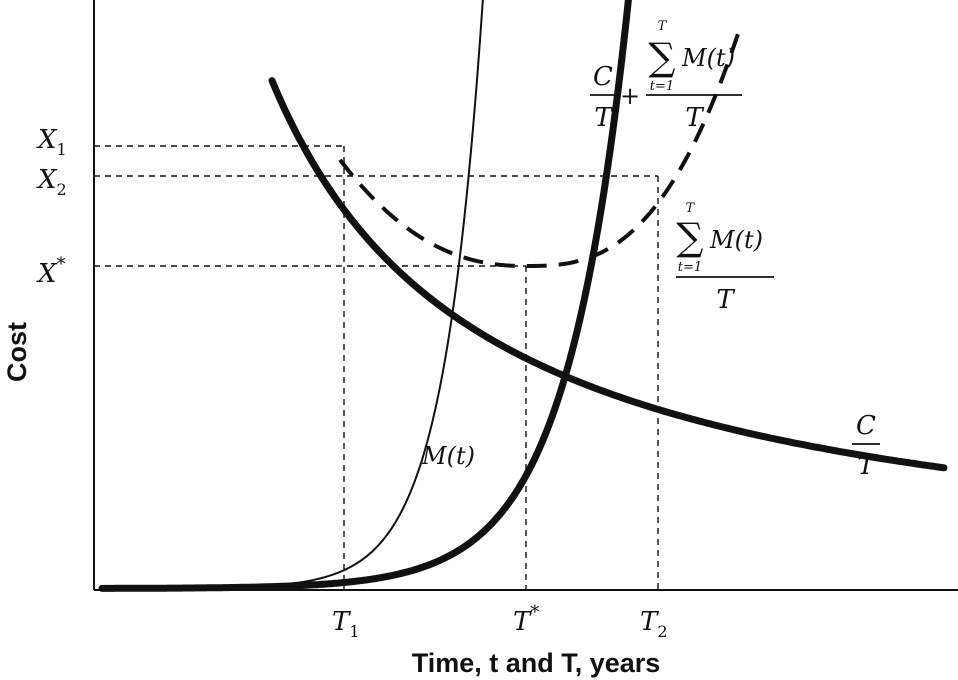  What do you see at coordinates (689, 237) in the screenshot?
I see `label-avg-sigma: ∑` at bounding box center [689, 237].